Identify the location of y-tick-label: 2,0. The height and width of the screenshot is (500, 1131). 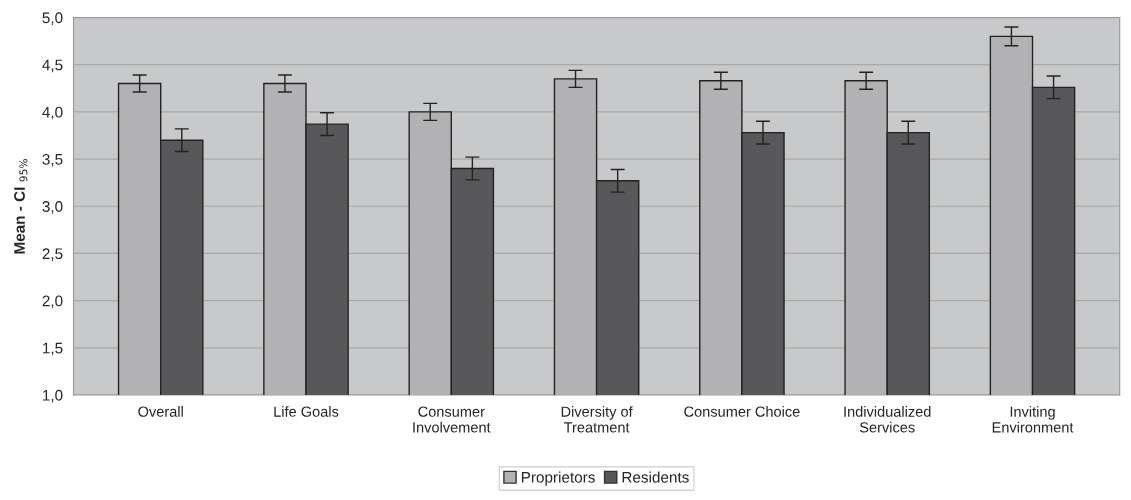
(52, 302).